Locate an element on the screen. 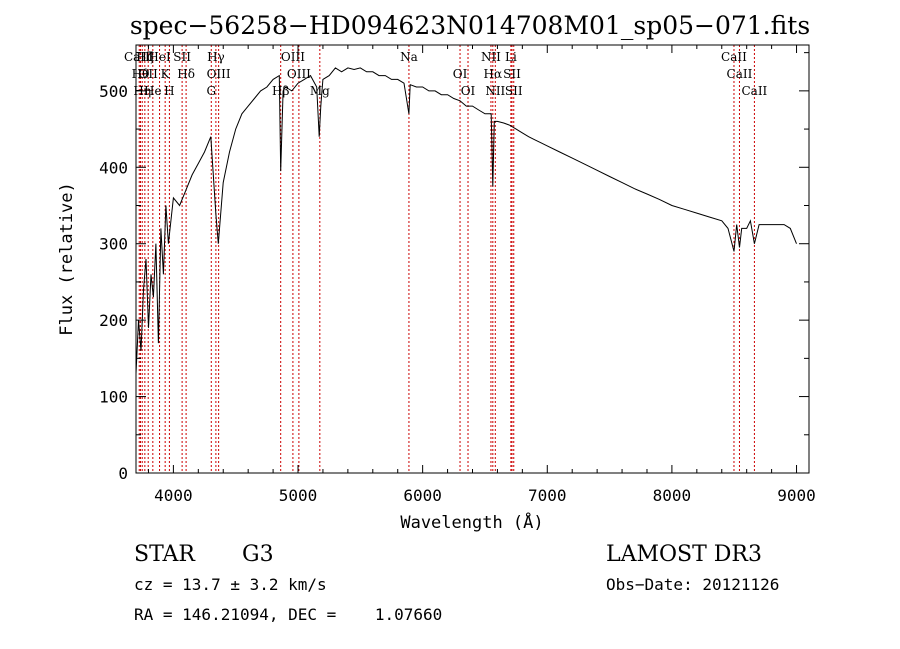 The width and height of the screenshot is (900, 649). y-tick-label: 100 is located at coordinates (113, 397).